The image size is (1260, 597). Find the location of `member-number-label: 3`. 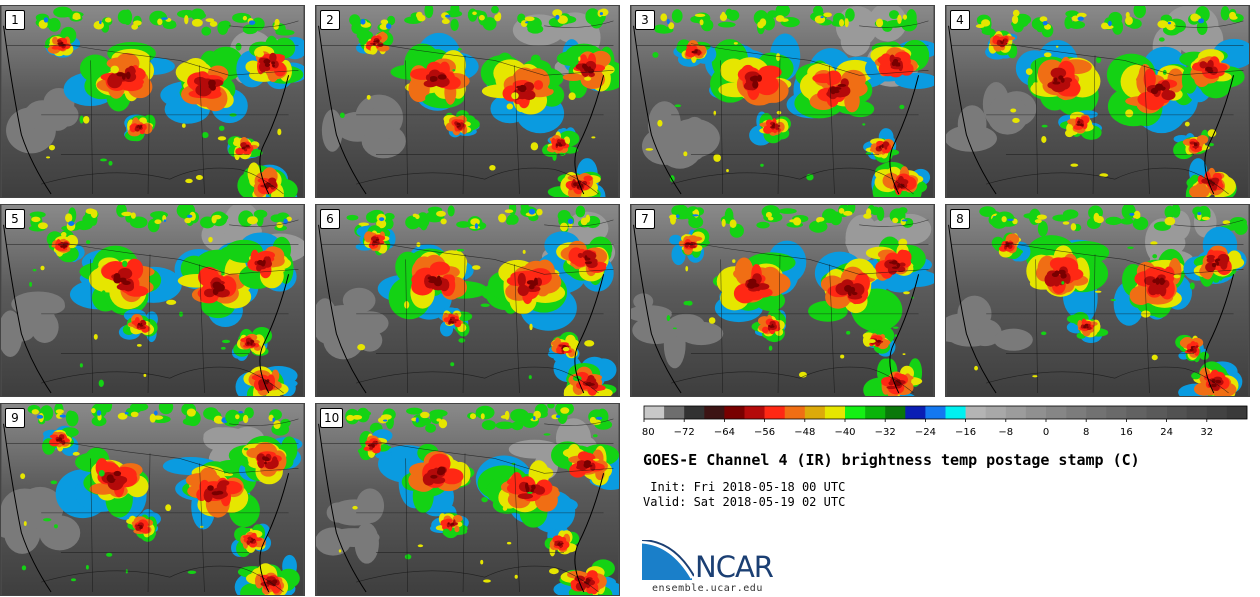

member-number-label: 3 is located at coordinates (645, 20).